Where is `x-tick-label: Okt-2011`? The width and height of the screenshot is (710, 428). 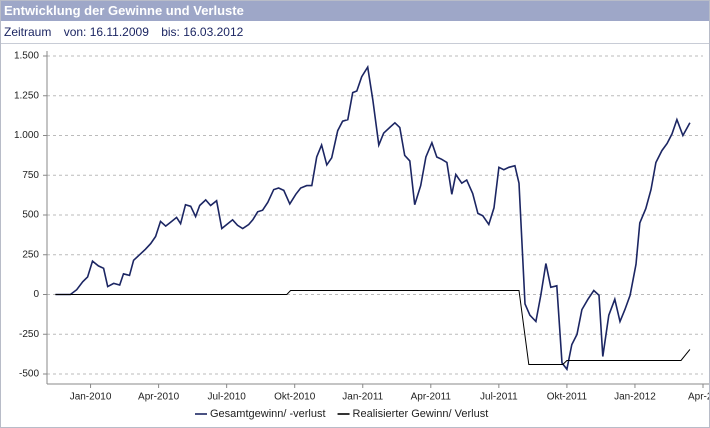
x-tick-label: Okt-2011 is located at coordinates (567, 397).